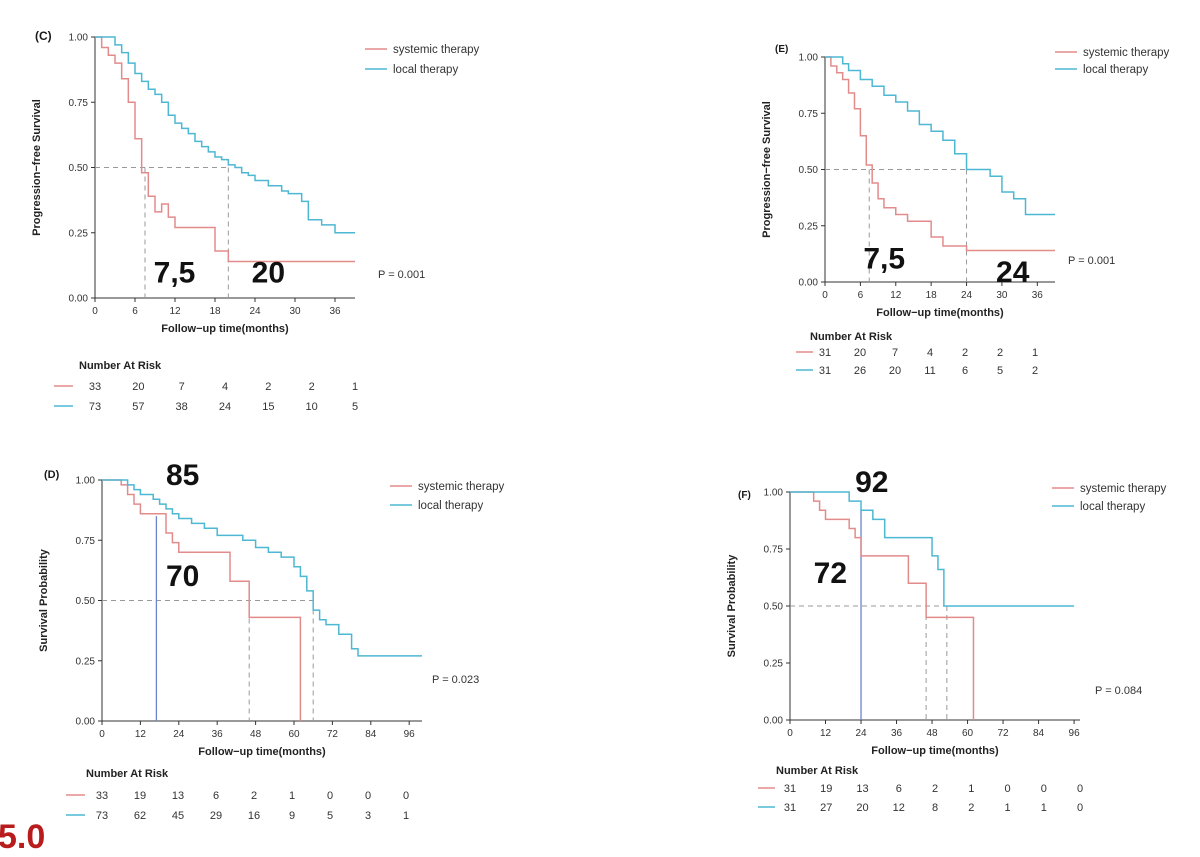 The width and height of the screenshot is (1200, 857). Describe the element at coordinates (455, 680) in the screenshot. I see `p-value-label: P = 0.023` at that location.